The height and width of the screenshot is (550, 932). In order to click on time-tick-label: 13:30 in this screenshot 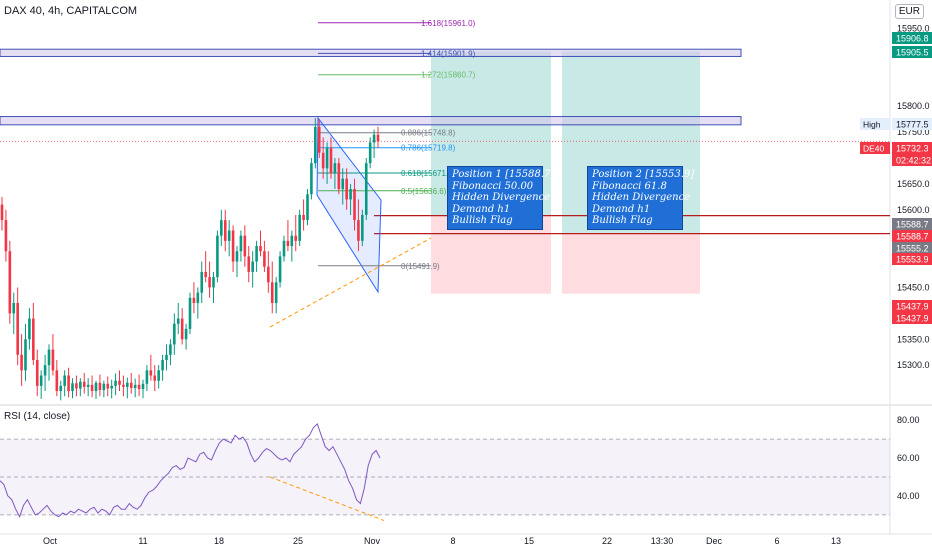, I will do `click(662, 541)`.